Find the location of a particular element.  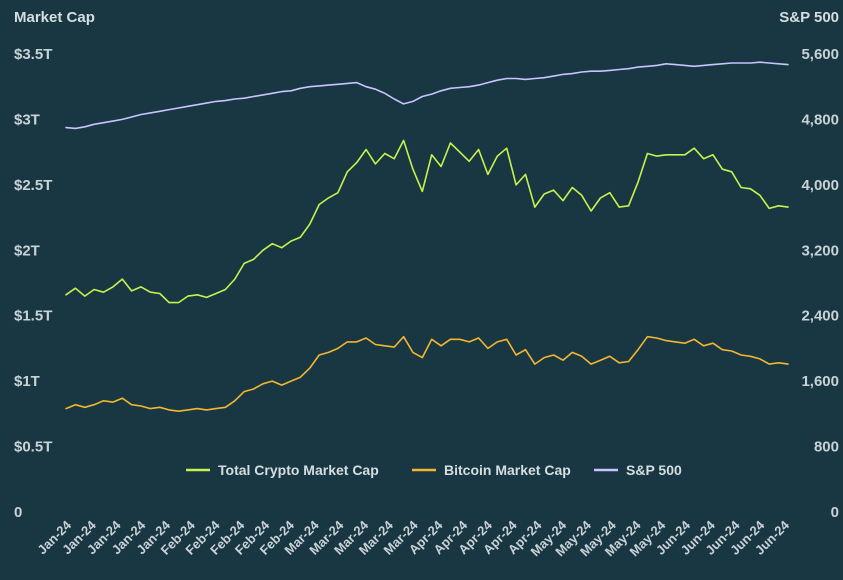

y-left-axis-title: Market Cap is located at coordinates (54, 17).